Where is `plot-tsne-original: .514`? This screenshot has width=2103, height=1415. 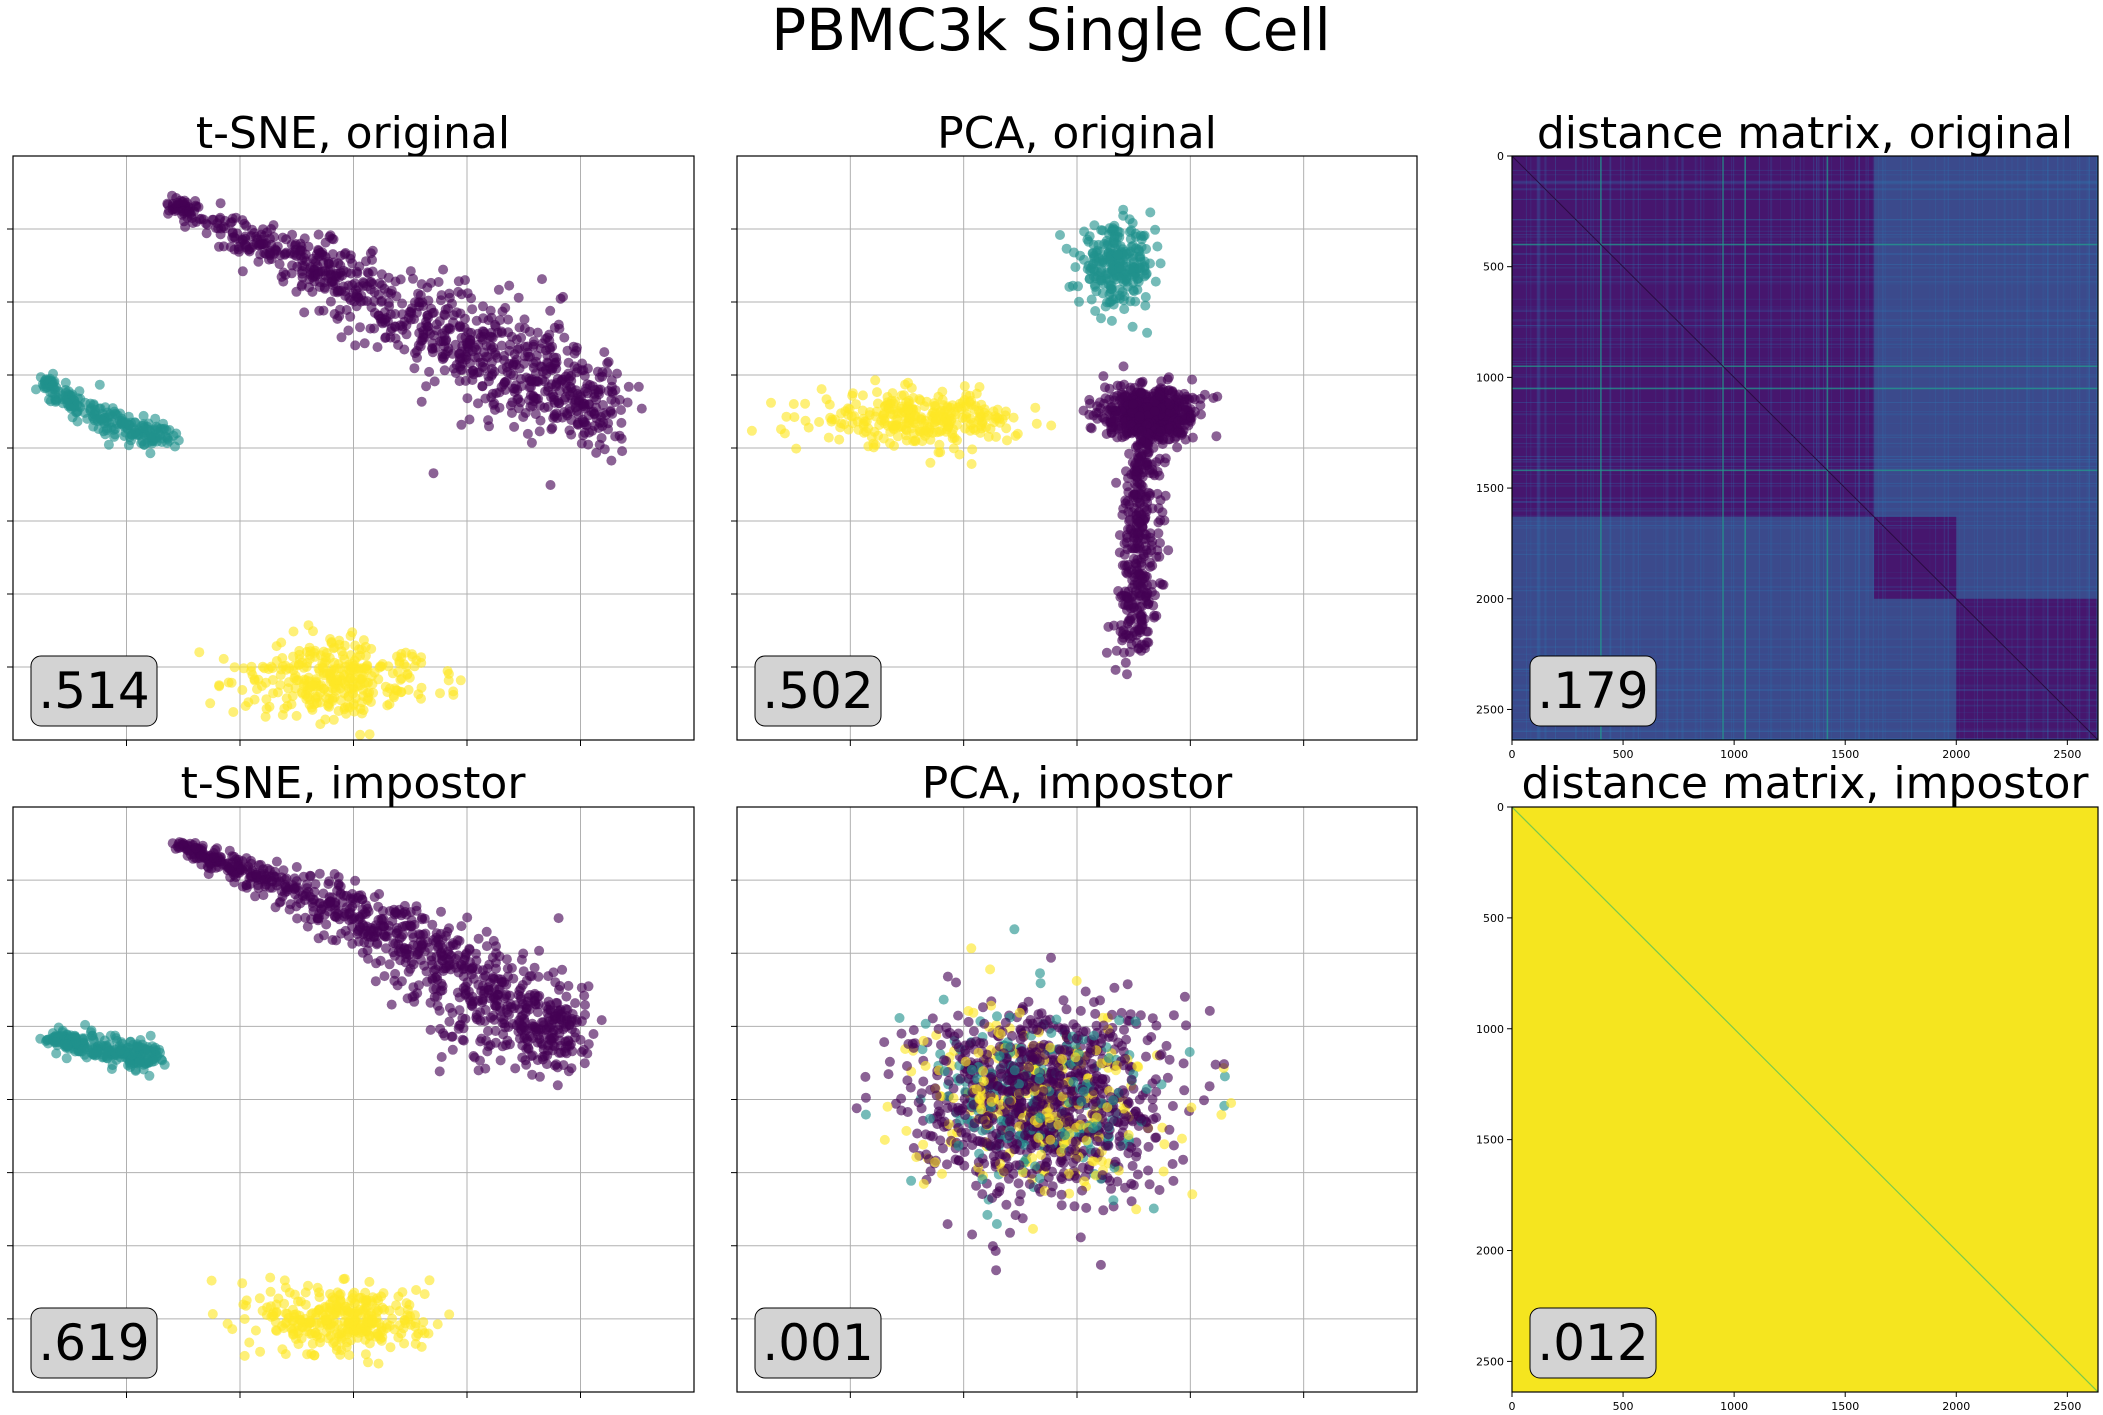 plot-tsne-original: .514 is located at coordinates (351, 450).